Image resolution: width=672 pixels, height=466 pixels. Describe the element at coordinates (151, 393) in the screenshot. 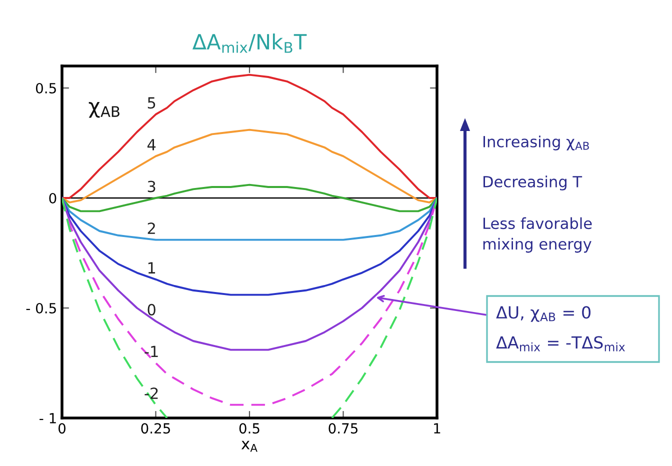

I see `series-label: -2` at that location.